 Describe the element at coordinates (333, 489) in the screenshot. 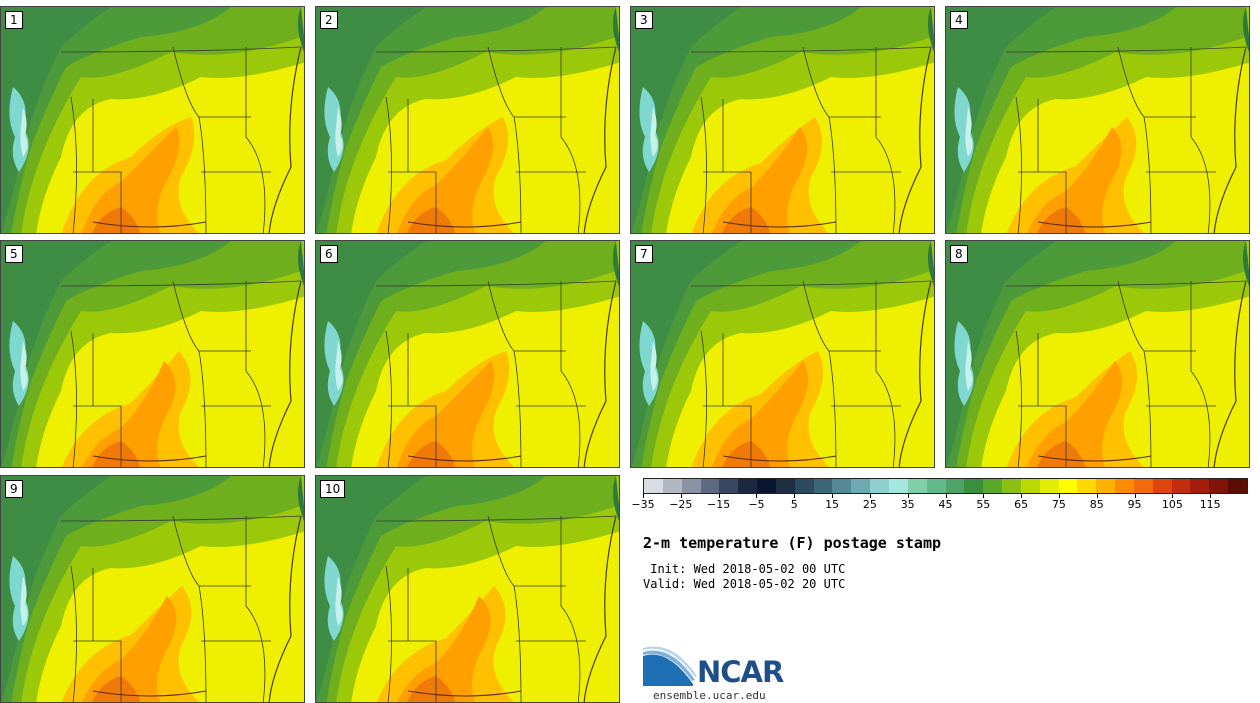

I see `member-number-label: 10` at that location.